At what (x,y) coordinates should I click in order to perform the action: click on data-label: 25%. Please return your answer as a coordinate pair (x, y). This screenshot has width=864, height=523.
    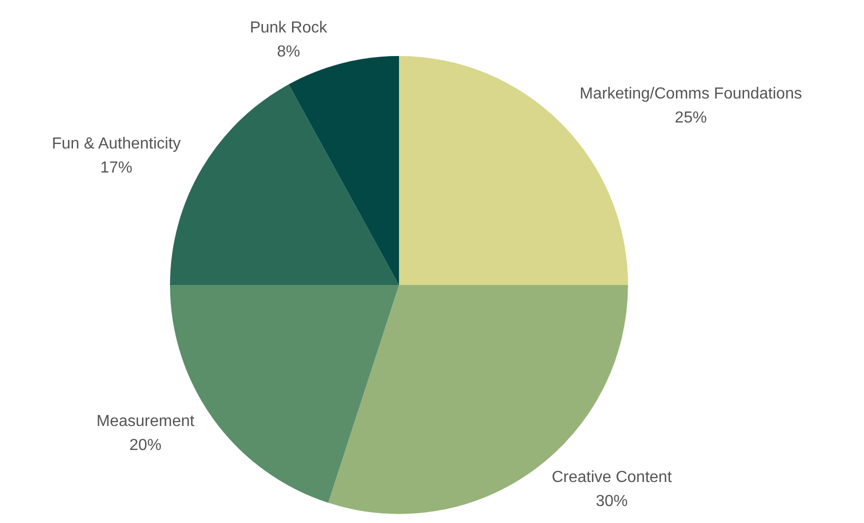
    Looking at the image, I should click on (690, 118).